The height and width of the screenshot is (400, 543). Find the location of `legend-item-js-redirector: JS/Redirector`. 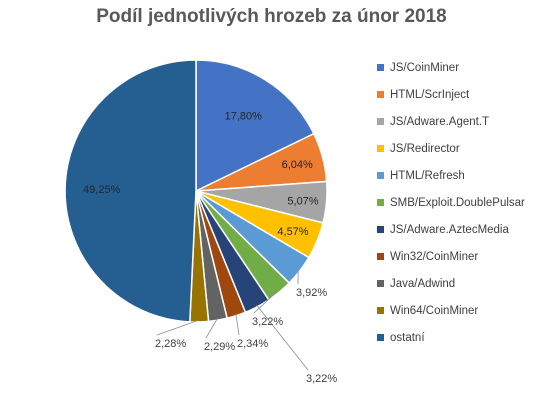

legend-item-js-redirector: JS/Redirector is located at coordinates (460, 148).